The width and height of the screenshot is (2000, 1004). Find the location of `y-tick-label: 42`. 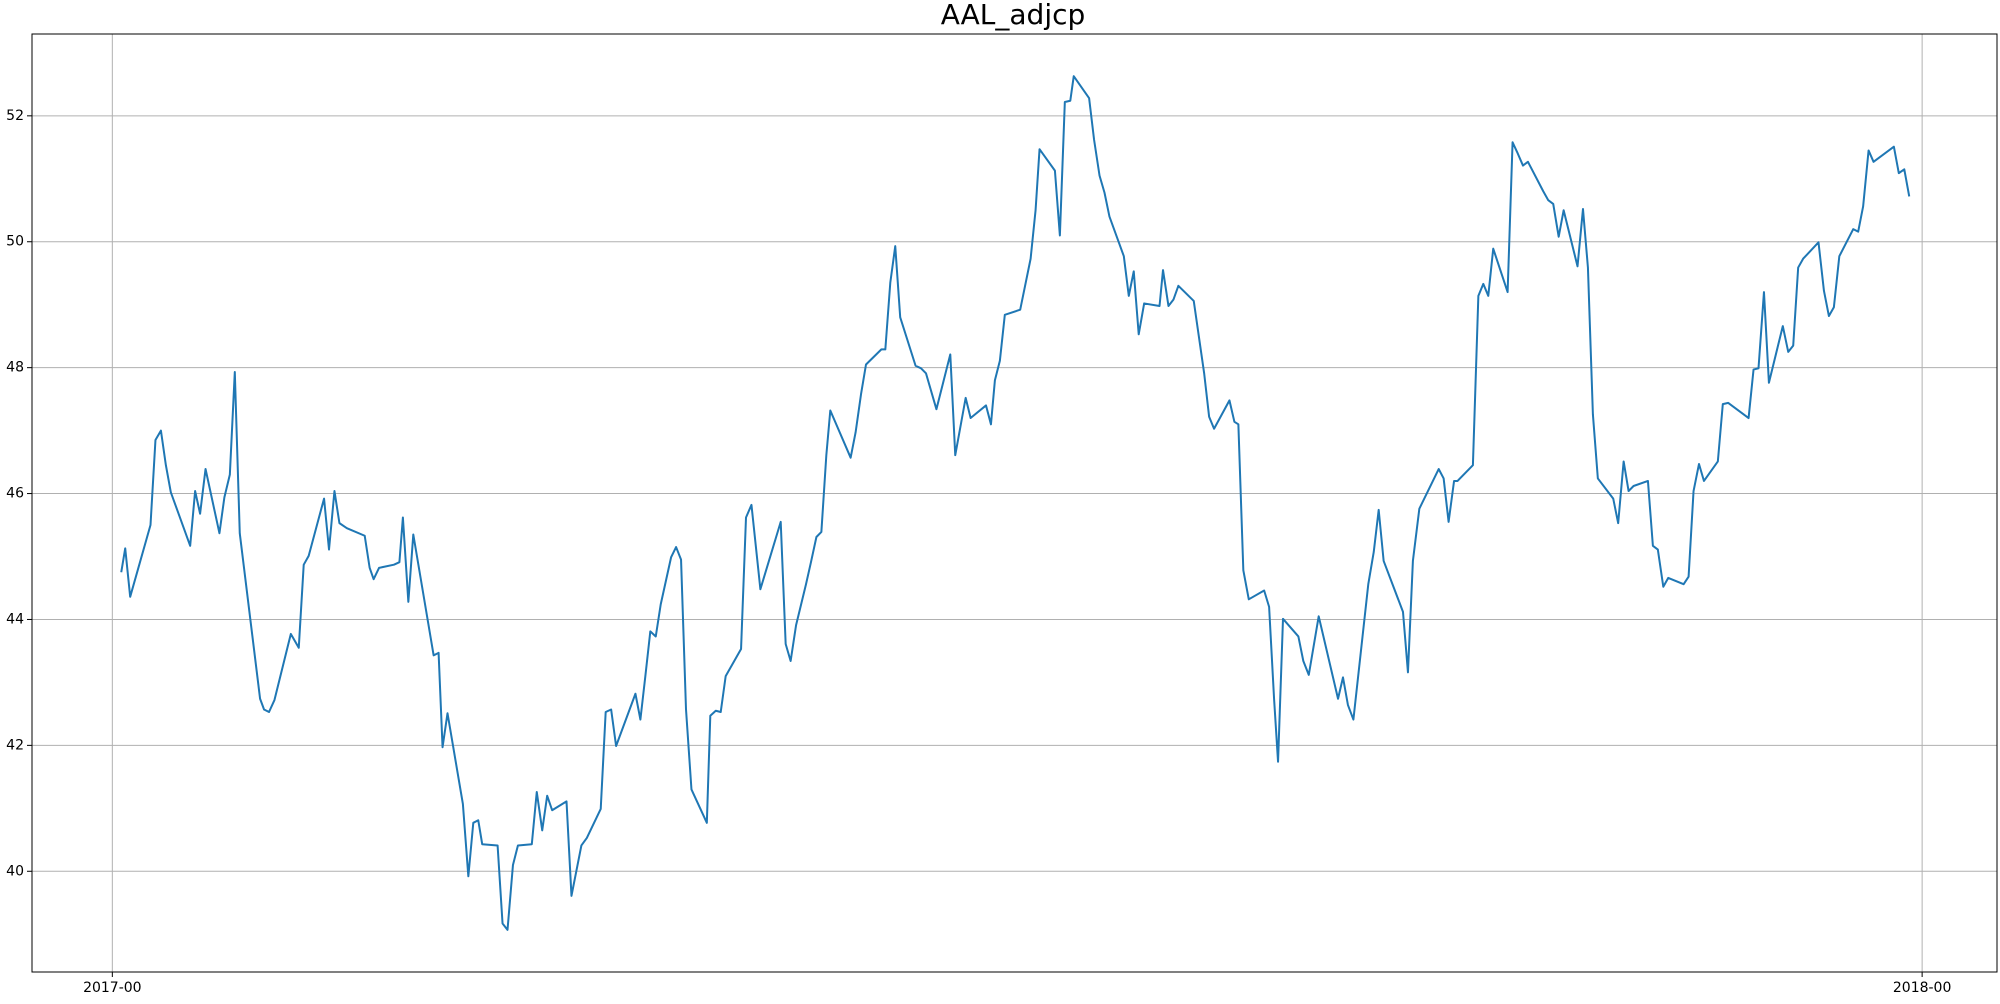

y-tick-label: 42 is located at coordinates (15, 745).